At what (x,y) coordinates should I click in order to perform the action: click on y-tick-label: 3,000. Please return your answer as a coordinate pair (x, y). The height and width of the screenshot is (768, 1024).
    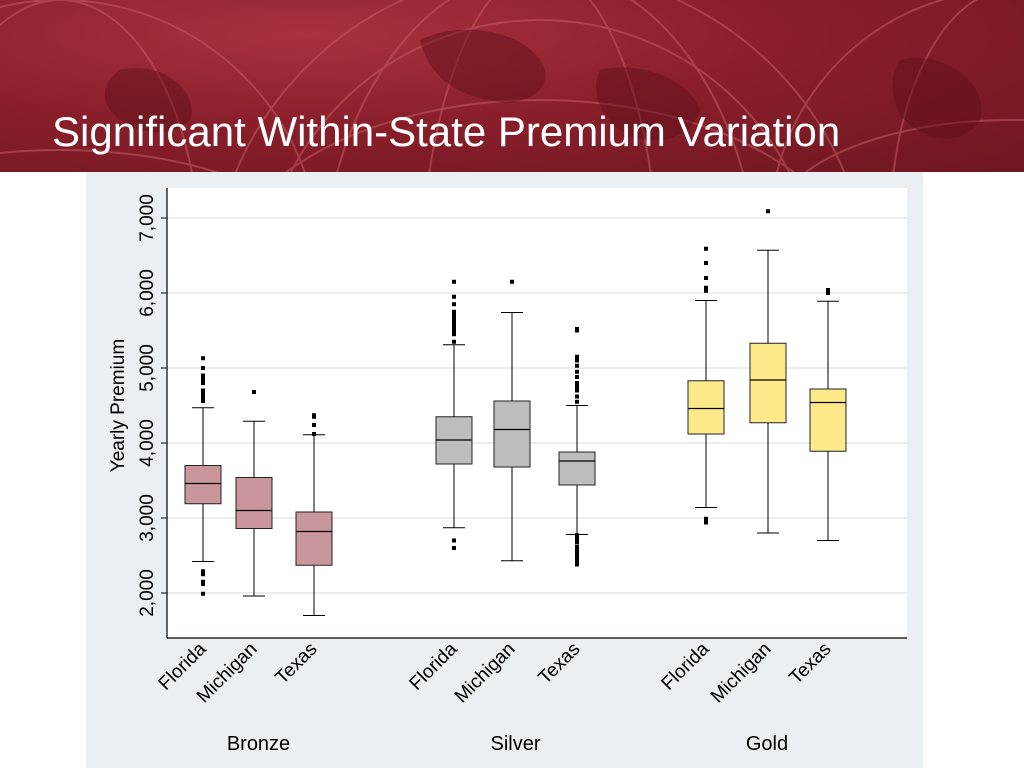
    Looking at the image, I should click on (147, 518).